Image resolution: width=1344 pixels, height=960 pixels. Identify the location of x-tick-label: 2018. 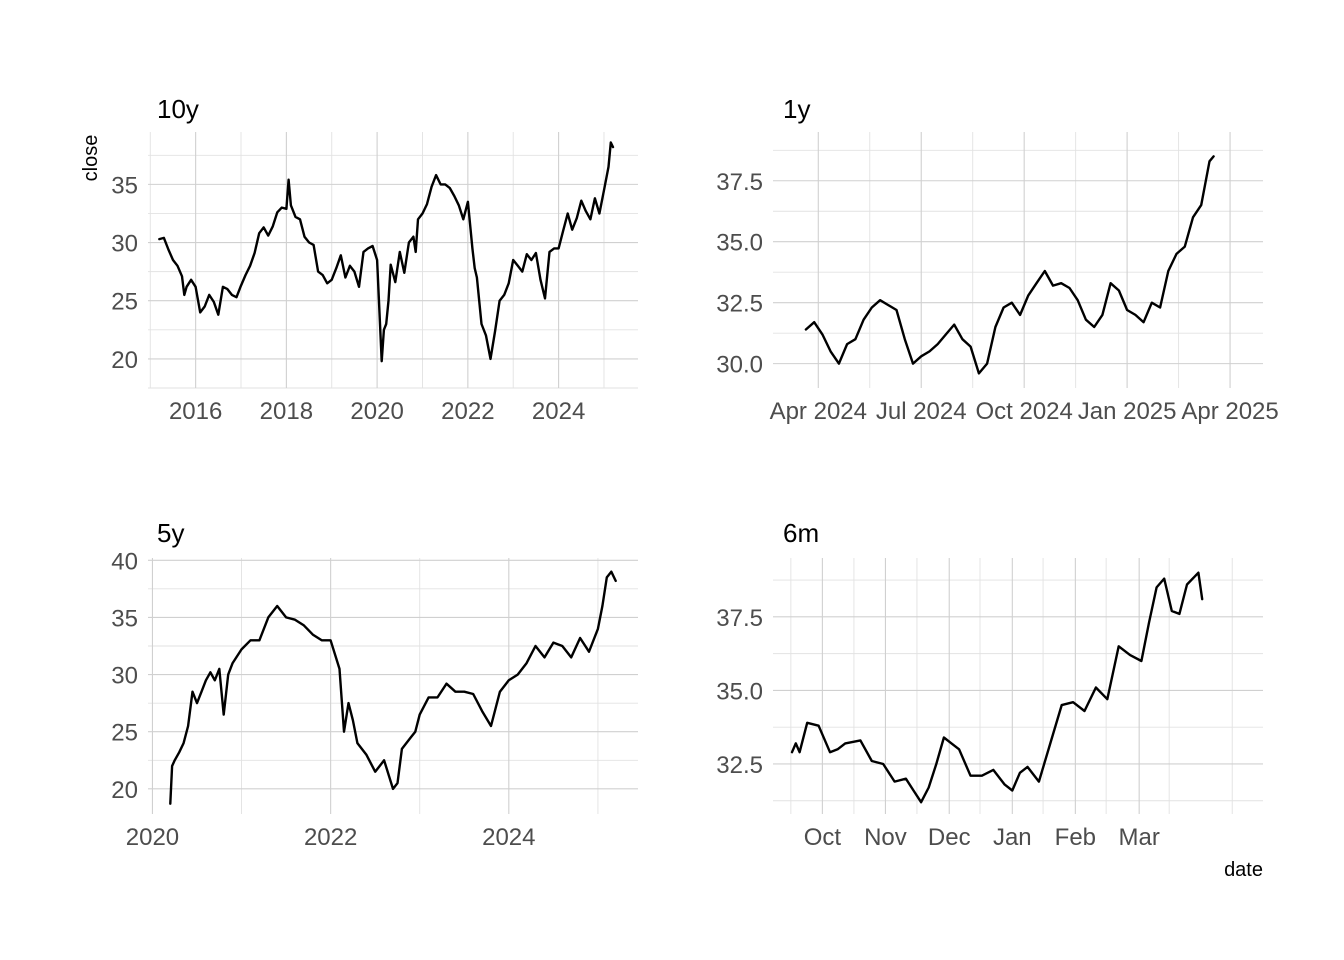
(286, 411).